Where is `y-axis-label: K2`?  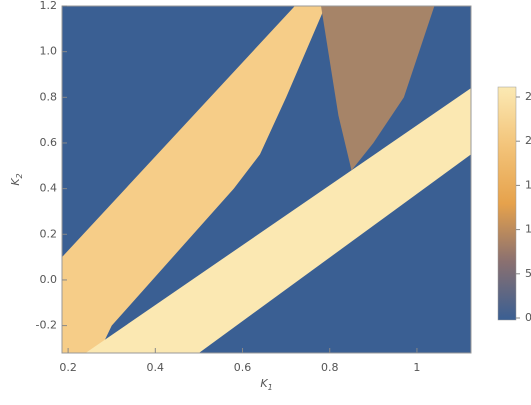 y-axis-label: K2 is located at coordinates (16, 179).